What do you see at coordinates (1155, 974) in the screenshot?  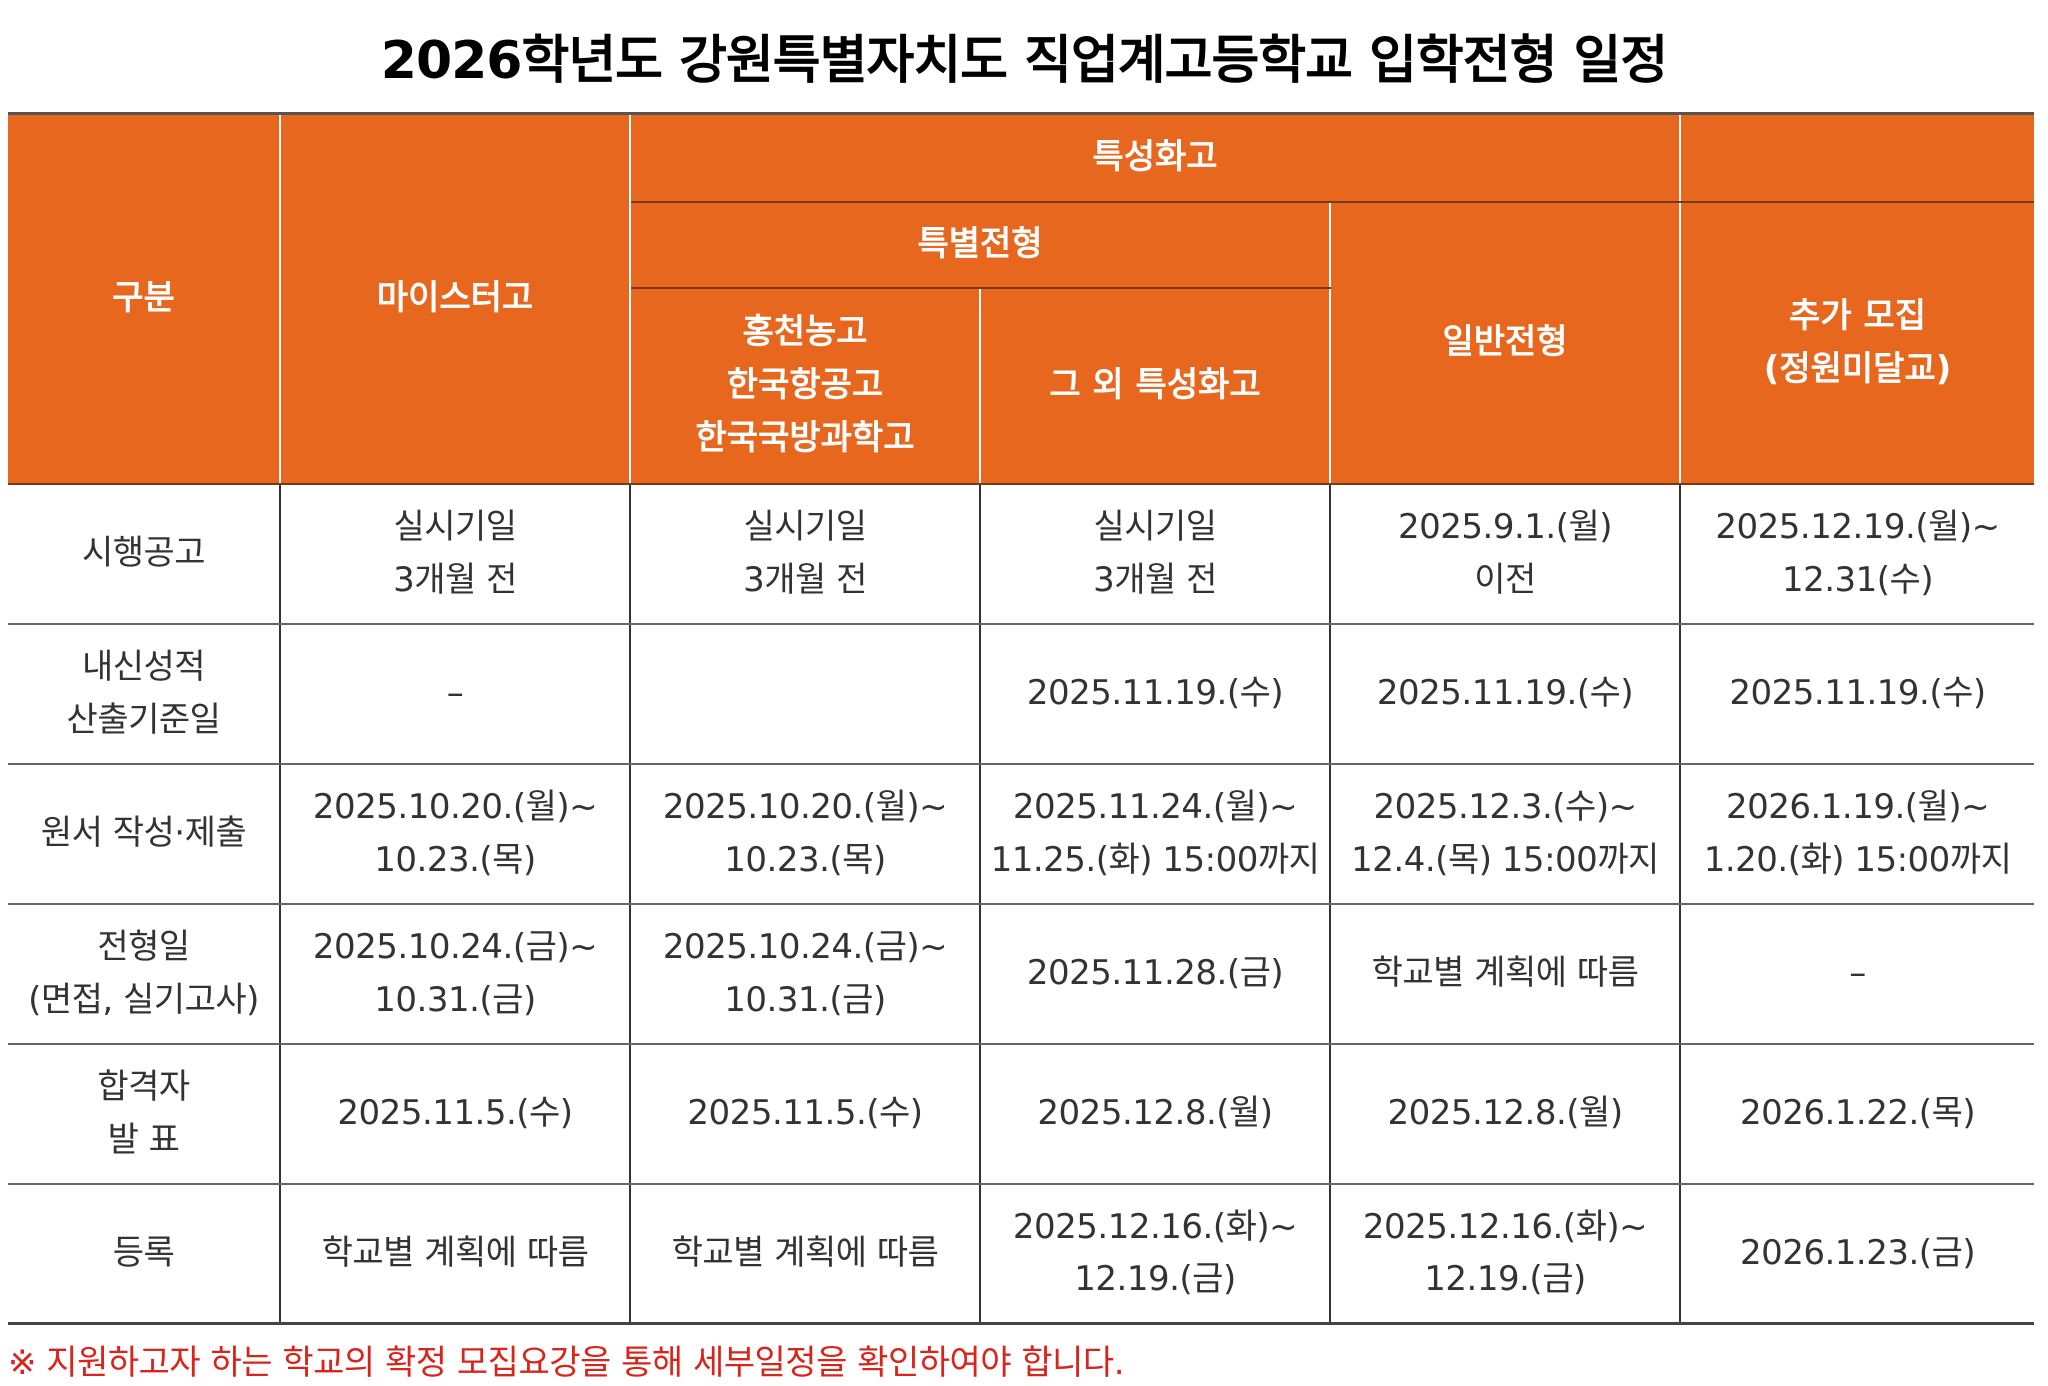 I see `table-cell: 2025.11.28.(금)` at bounding box center [1155, 974].